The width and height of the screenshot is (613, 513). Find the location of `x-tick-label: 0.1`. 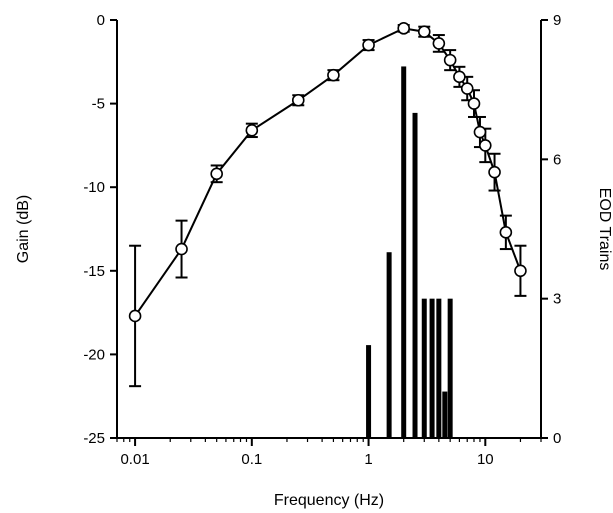

x-tick-label: 0.1 is located at coordinates (251, 459).